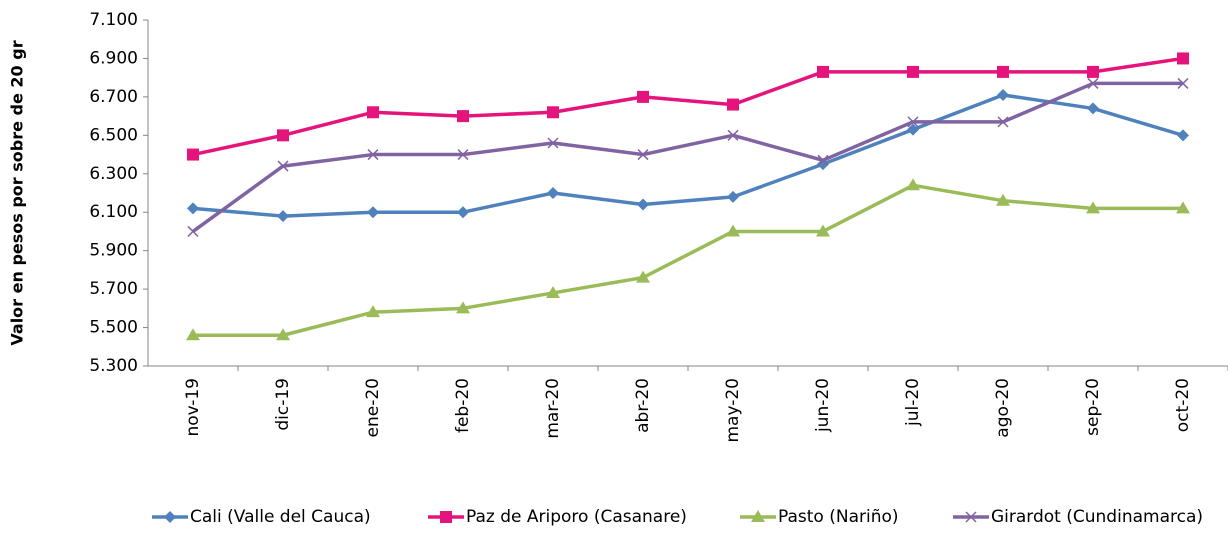 This screenshot has width=1228, height=535. What do you see at coordinates (463, 405) in the screenshot?
I see `x-tick-label: feb-20` at bounding box center [463, 405].